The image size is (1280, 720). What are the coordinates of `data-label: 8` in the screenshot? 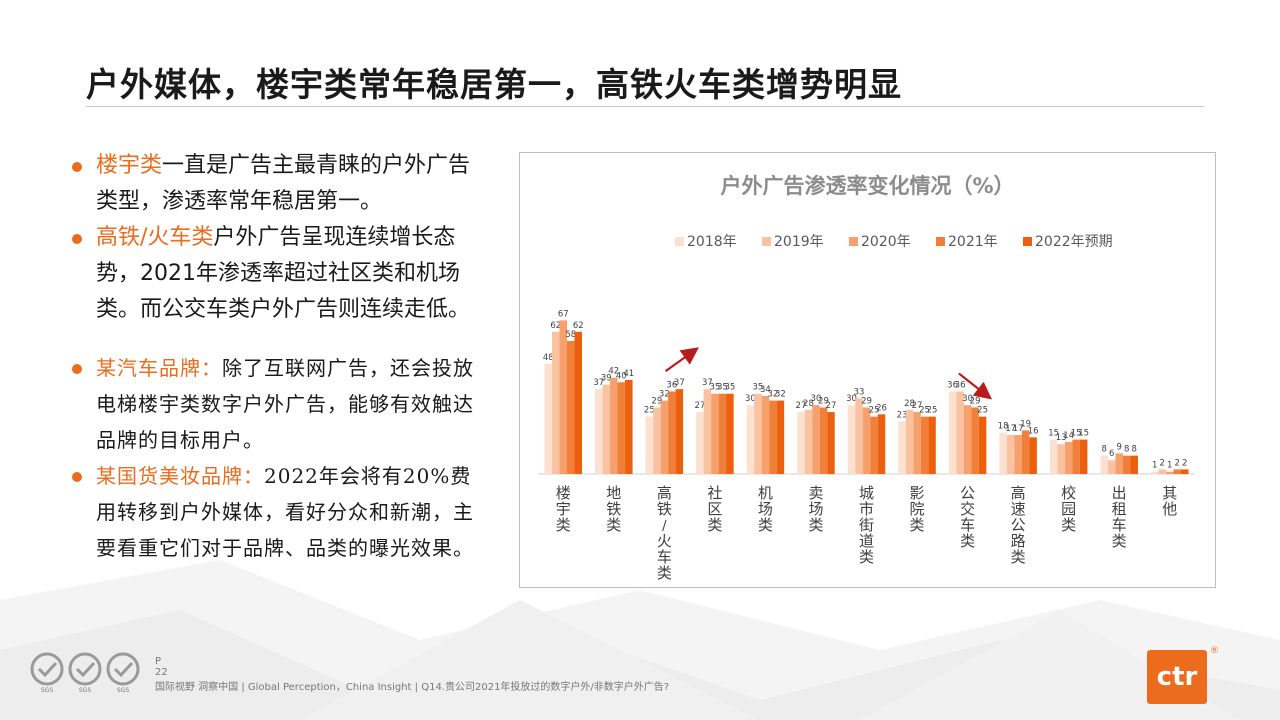 It's located at (1133, 450).